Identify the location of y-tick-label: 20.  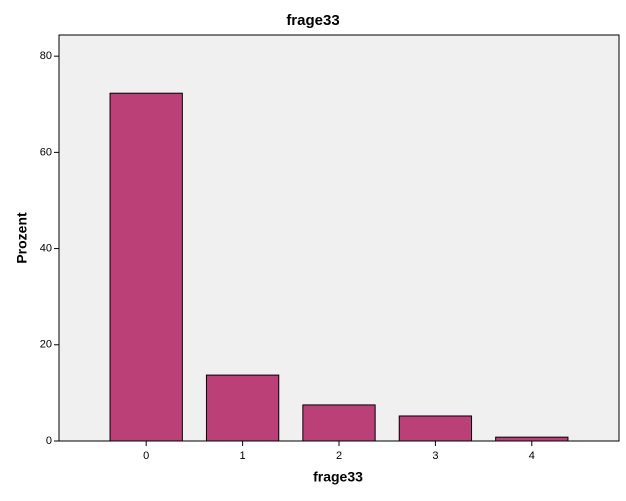
(46, 345).